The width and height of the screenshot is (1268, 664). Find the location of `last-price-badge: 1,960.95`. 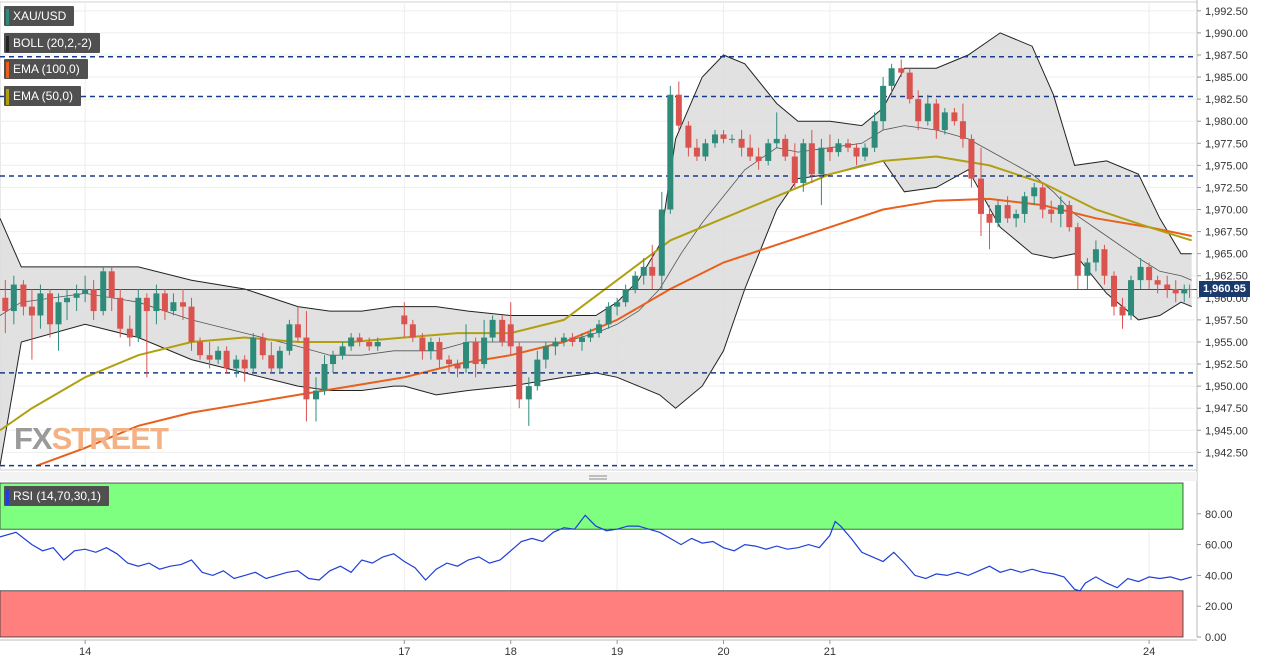

last-price-badge: 1,960.95 is located at coordinates (1224, 289).